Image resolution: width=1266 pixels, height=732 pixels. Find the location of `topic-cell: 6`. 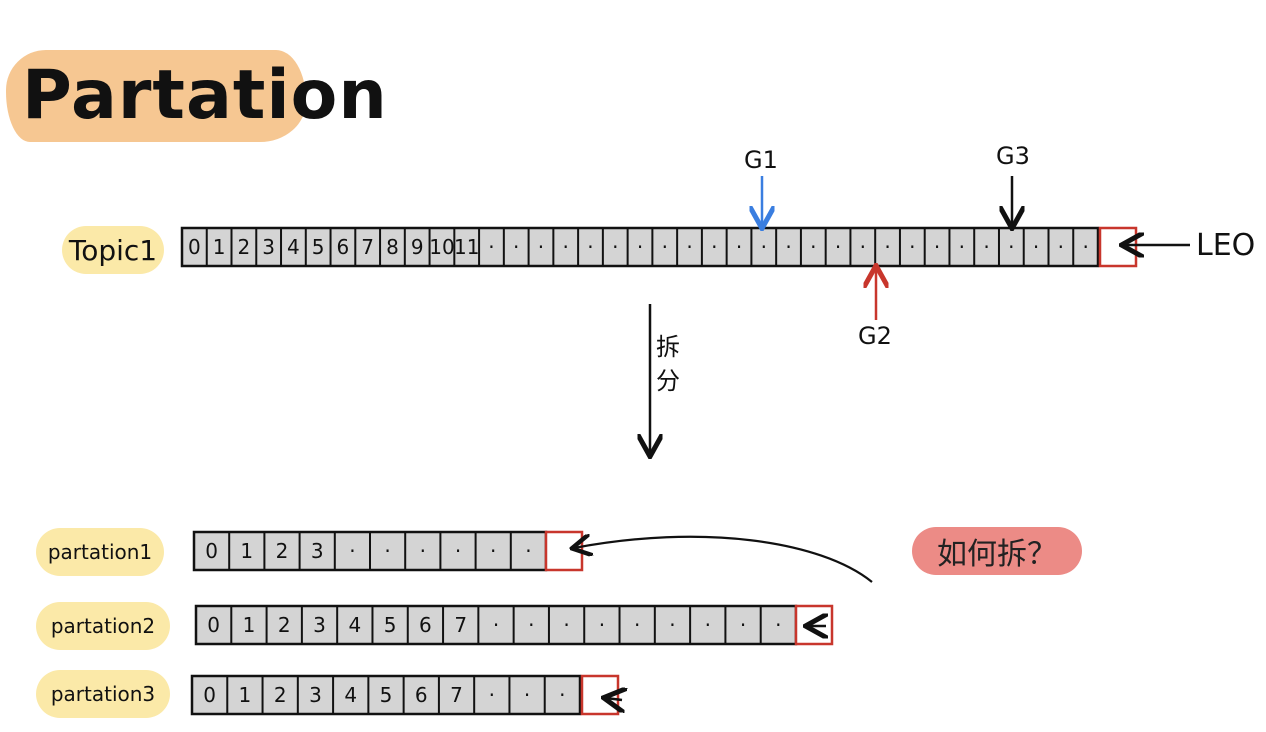

topic-cell: 6 is located at coordinates (343, 247).